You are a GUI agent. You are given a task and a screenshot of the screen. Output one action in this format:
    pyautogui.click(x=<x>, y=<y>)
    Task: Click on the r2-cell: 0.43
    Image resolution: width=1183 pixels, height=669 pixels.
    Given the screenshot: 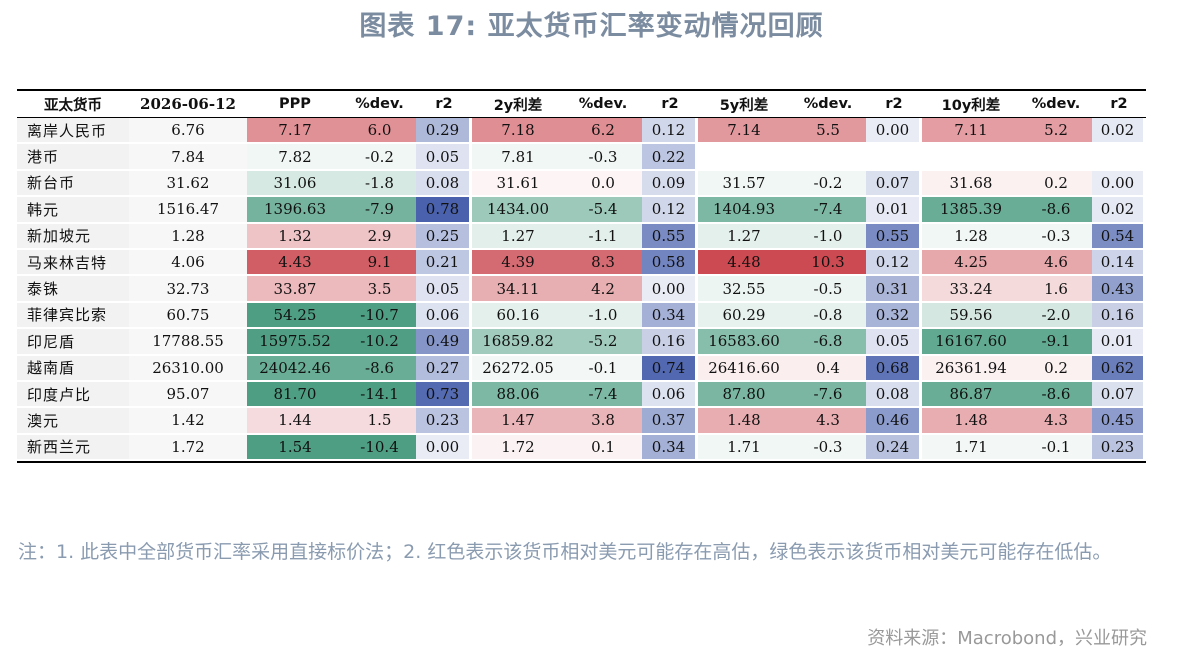 What is the action you would take?
    pyautogui.click(x=1119, y=289)
    